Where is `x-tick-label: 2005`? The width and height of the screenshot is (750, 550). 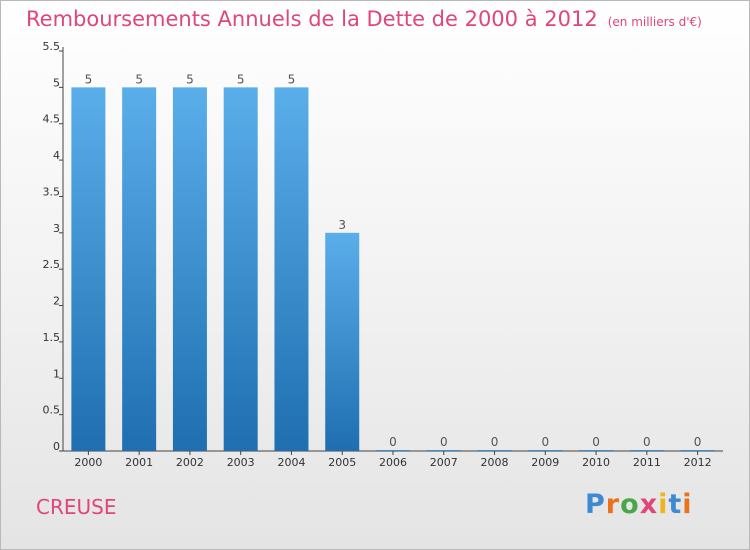
x-tick-label: 2005 is located at coordinates (342, 462).